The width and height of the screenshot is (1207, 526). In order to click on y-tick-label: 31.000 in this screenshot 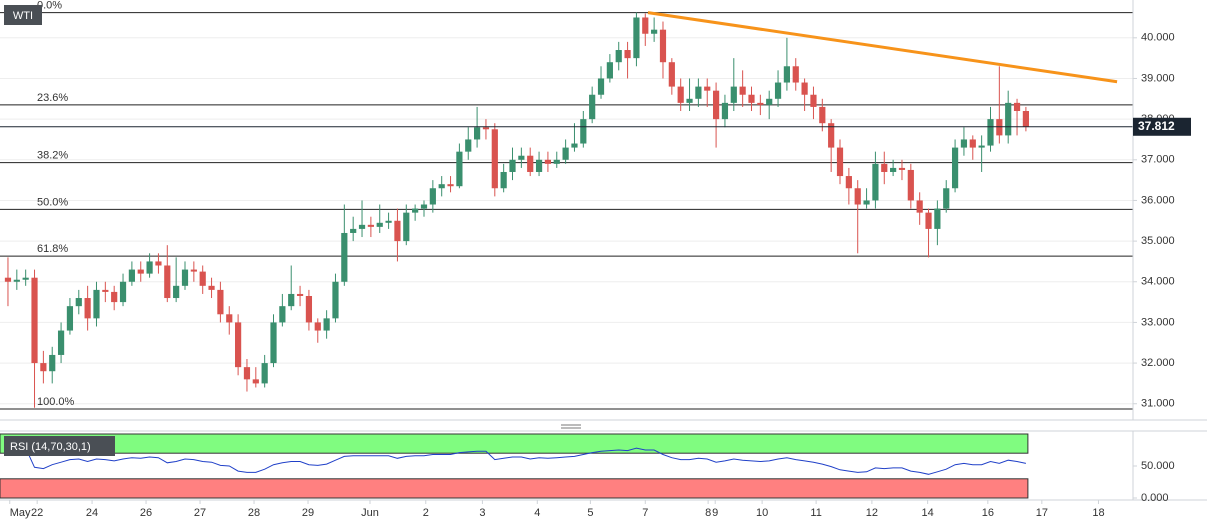, I will do `click(1158, 404)`.